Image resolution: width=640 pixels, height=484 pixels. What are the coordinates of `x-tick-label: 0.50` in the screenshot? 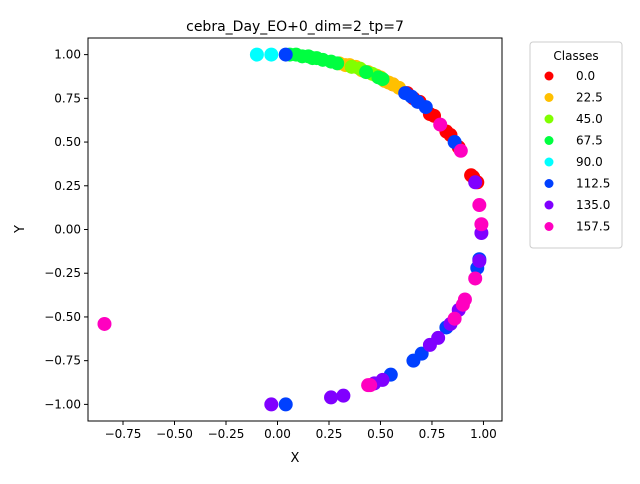 It's located at (380, 434).